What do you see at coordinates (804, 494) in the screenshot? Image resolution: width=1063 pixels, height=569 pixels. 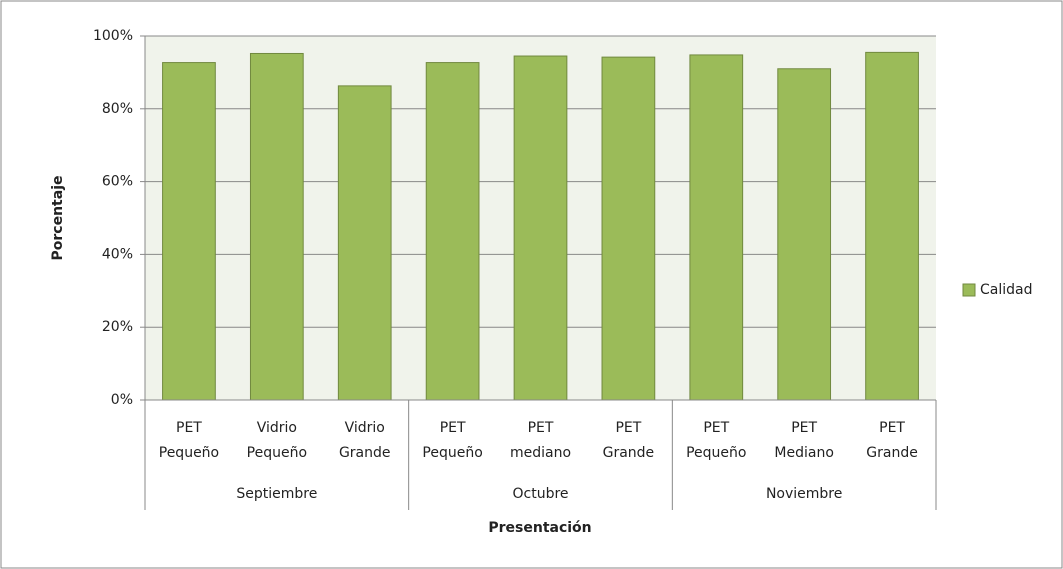 I see `group-label: Noviembre` at bounding box center [804, 494].